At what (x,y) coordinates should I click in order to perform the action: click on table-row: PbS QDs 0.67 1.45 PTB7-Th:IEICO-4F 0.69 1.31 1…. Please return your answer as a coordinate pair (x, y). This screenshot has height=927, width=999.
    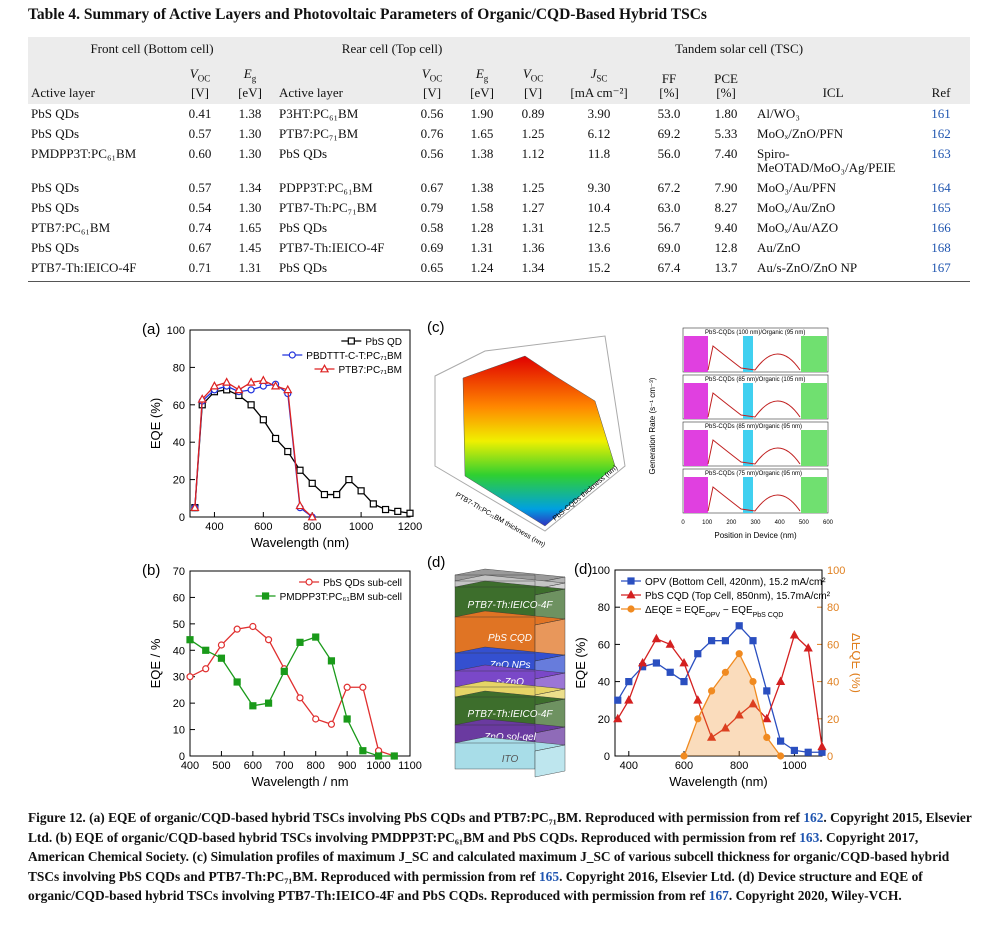
    Looking at the image, I should click on (499, 248).